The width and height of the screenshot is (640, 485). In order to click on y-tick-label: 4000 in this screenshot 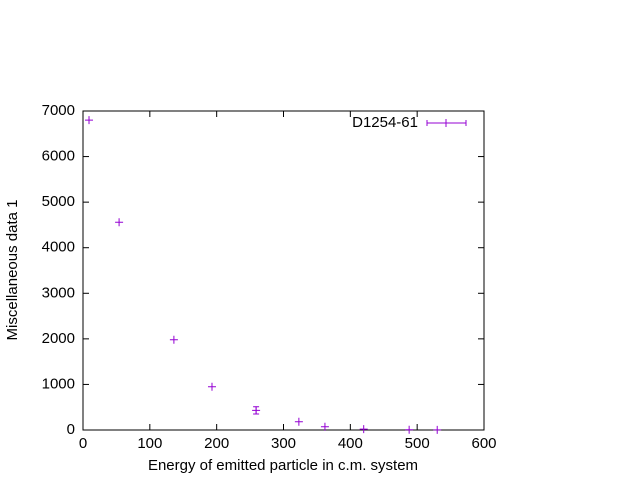, I will do `click(58, 247)`.